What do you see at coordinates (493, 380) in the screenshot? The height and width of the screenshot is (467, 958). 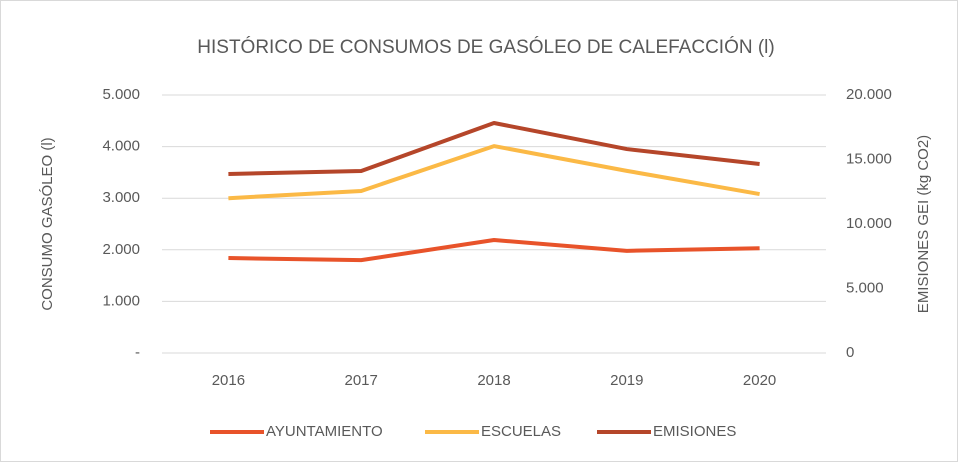 I see `x-tick-label: 2018` at bounding box center [493, 380].